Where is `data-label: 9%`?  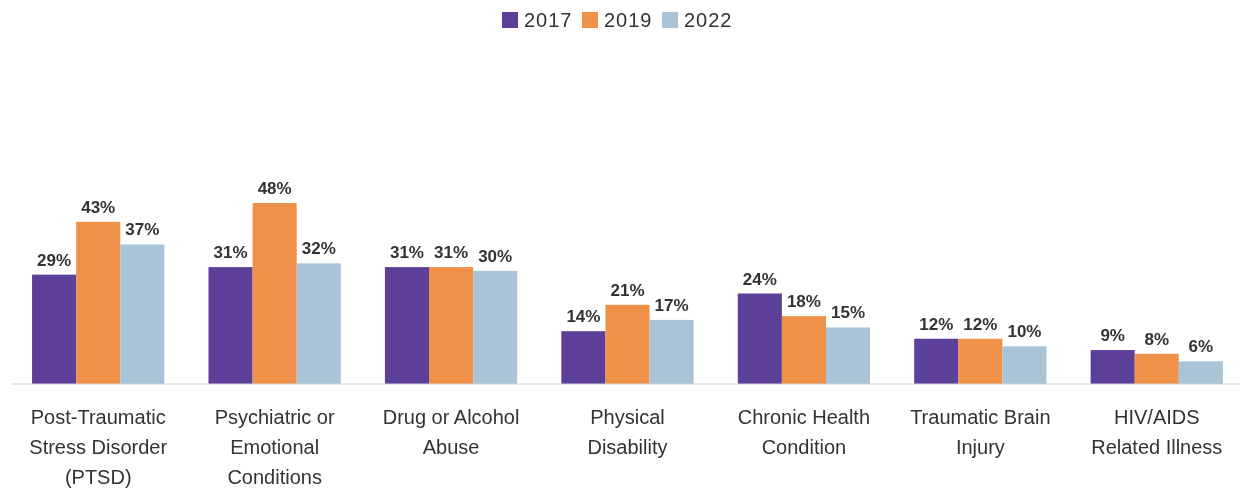
data-label: 9% is located at coordinates (1112, 336).